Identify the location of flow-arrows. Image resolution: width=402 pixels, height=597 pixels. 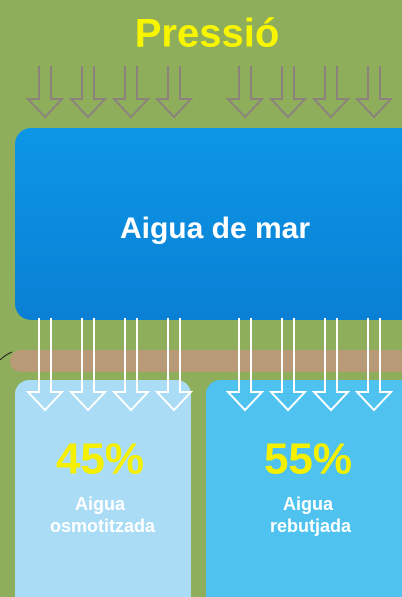
(209, 365).